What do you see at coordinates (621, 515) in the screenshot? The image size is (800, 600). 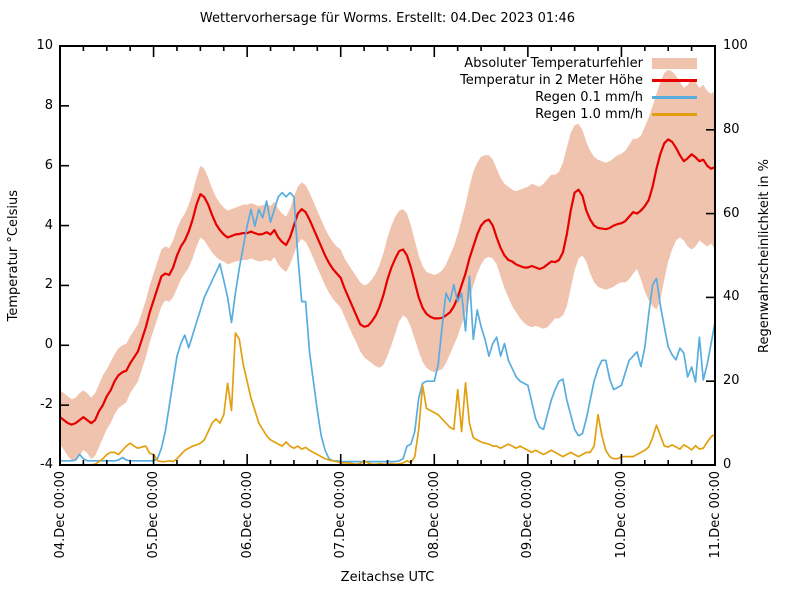 I see `x-tick-label: 10.Dec 00:00` at bounding box center [621, 515].